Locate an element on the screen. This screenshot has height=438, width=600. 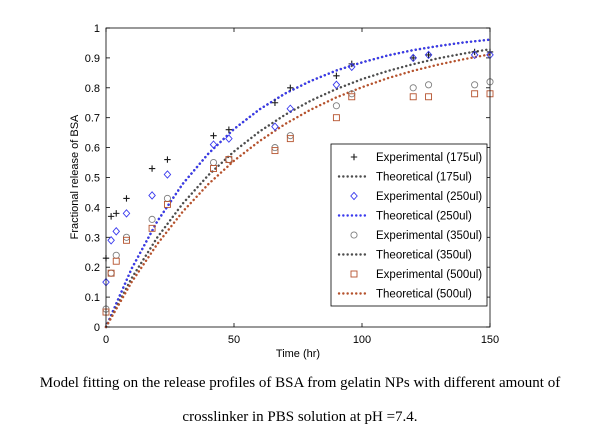
legend-box is located at coordinates (409, 225).